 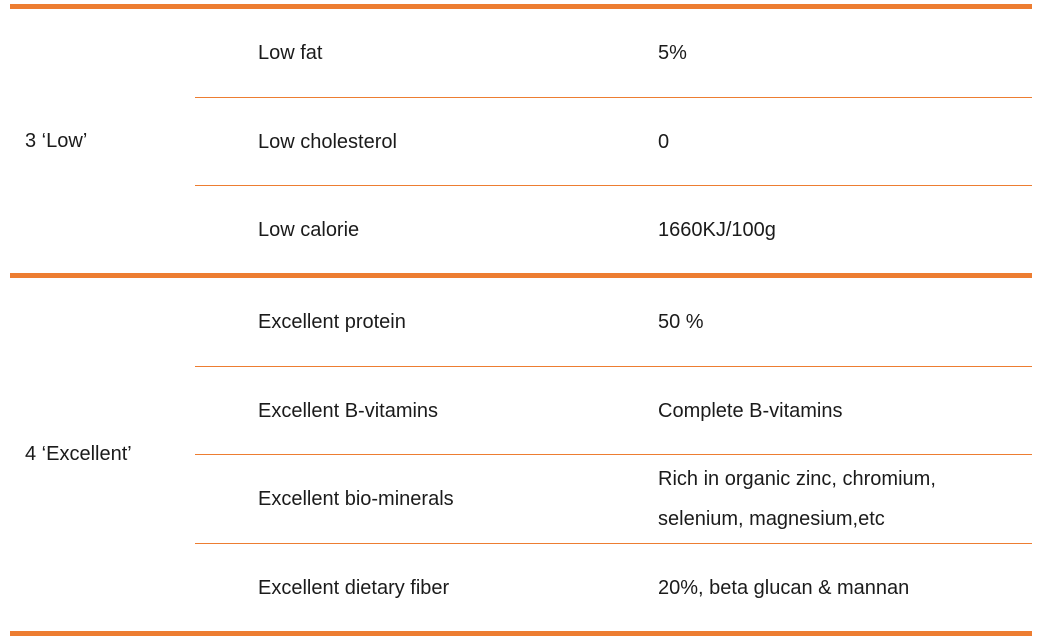 What do you see at coordinates (309, 229) in the screenshot?
I see `attribute-cell: Low calorie` at bounding box center [309, 229].